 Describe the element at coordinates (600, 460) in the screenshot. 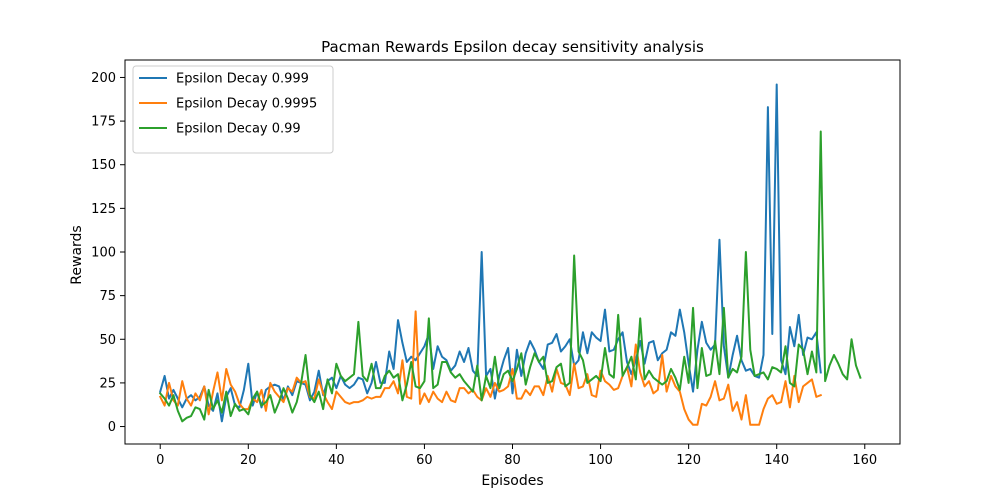

I see `x-tick-label: 100` at that location.